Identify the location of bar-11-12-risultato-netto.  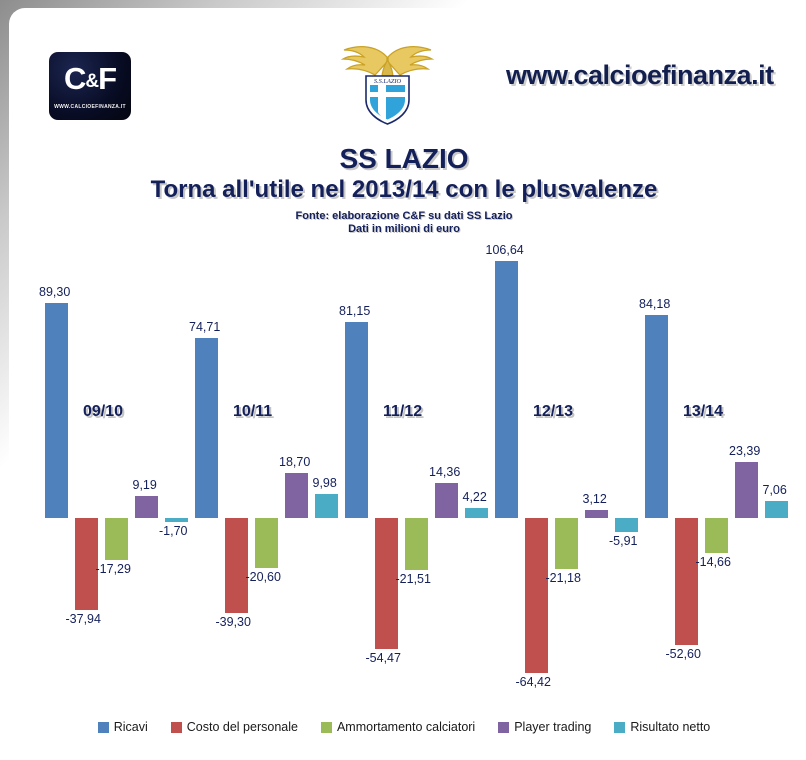
(476, 512).